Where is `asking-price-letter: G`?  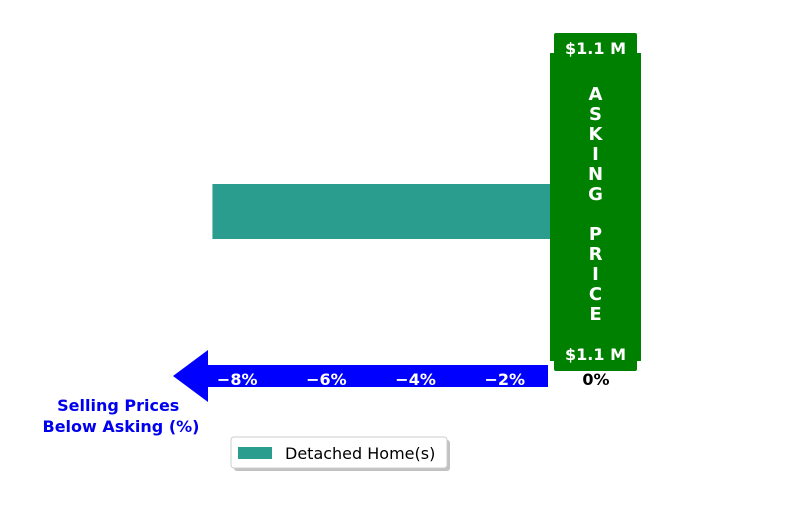 asking-price-letter: G is located at coordinates (595, 194).